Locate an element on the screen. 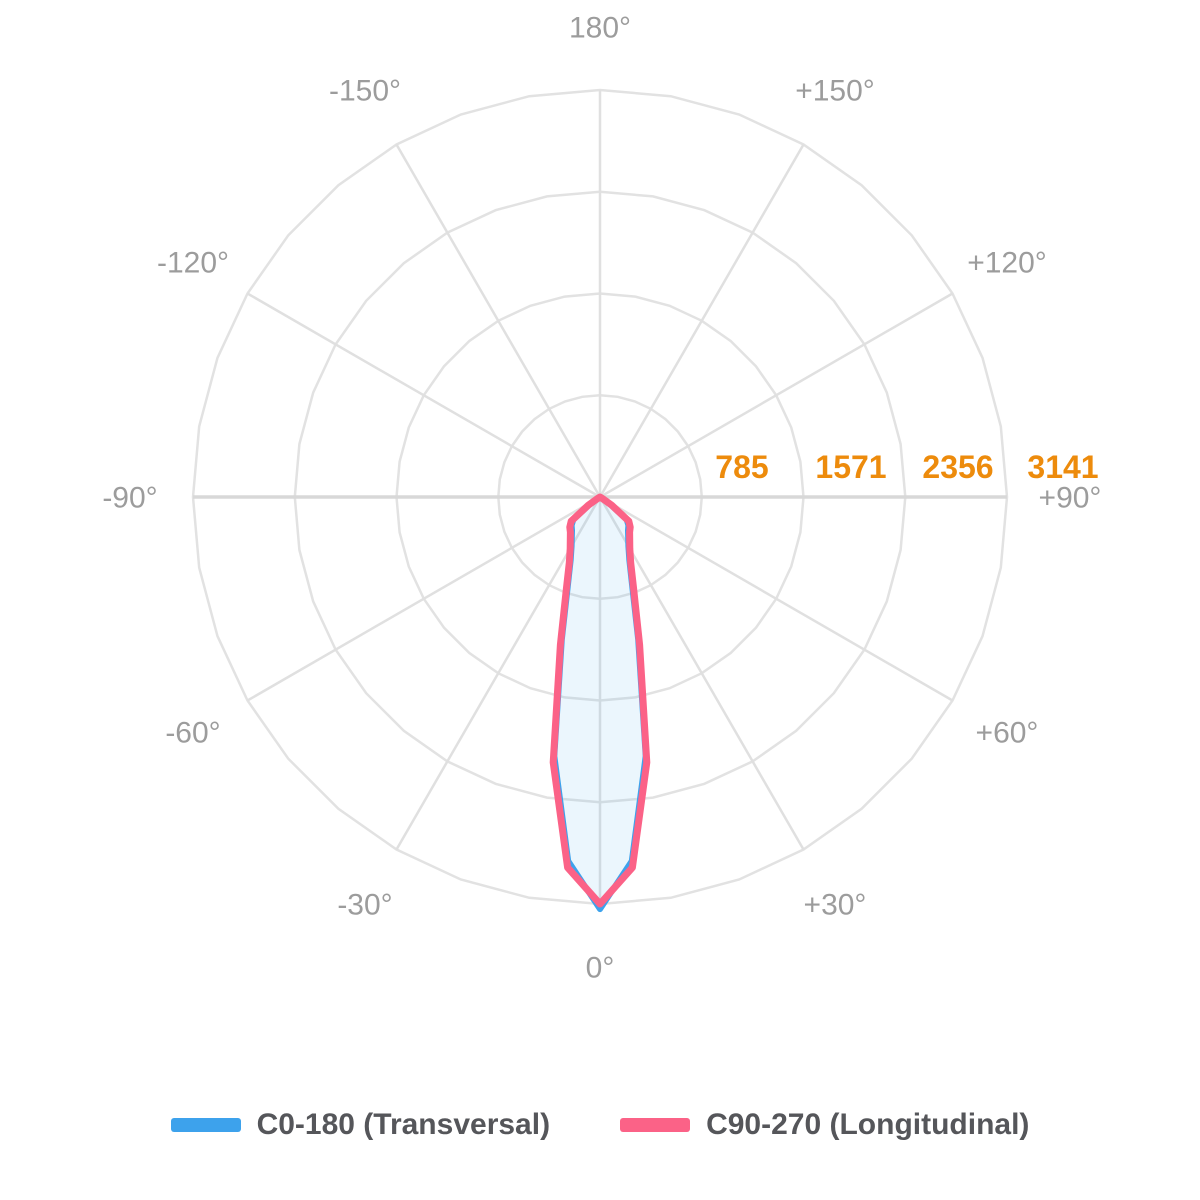 The height and width of the screenshot is (1200, 1200). legend-item-c0-180: C0-180 (Transversal) is located at coordinates (360, 1125).